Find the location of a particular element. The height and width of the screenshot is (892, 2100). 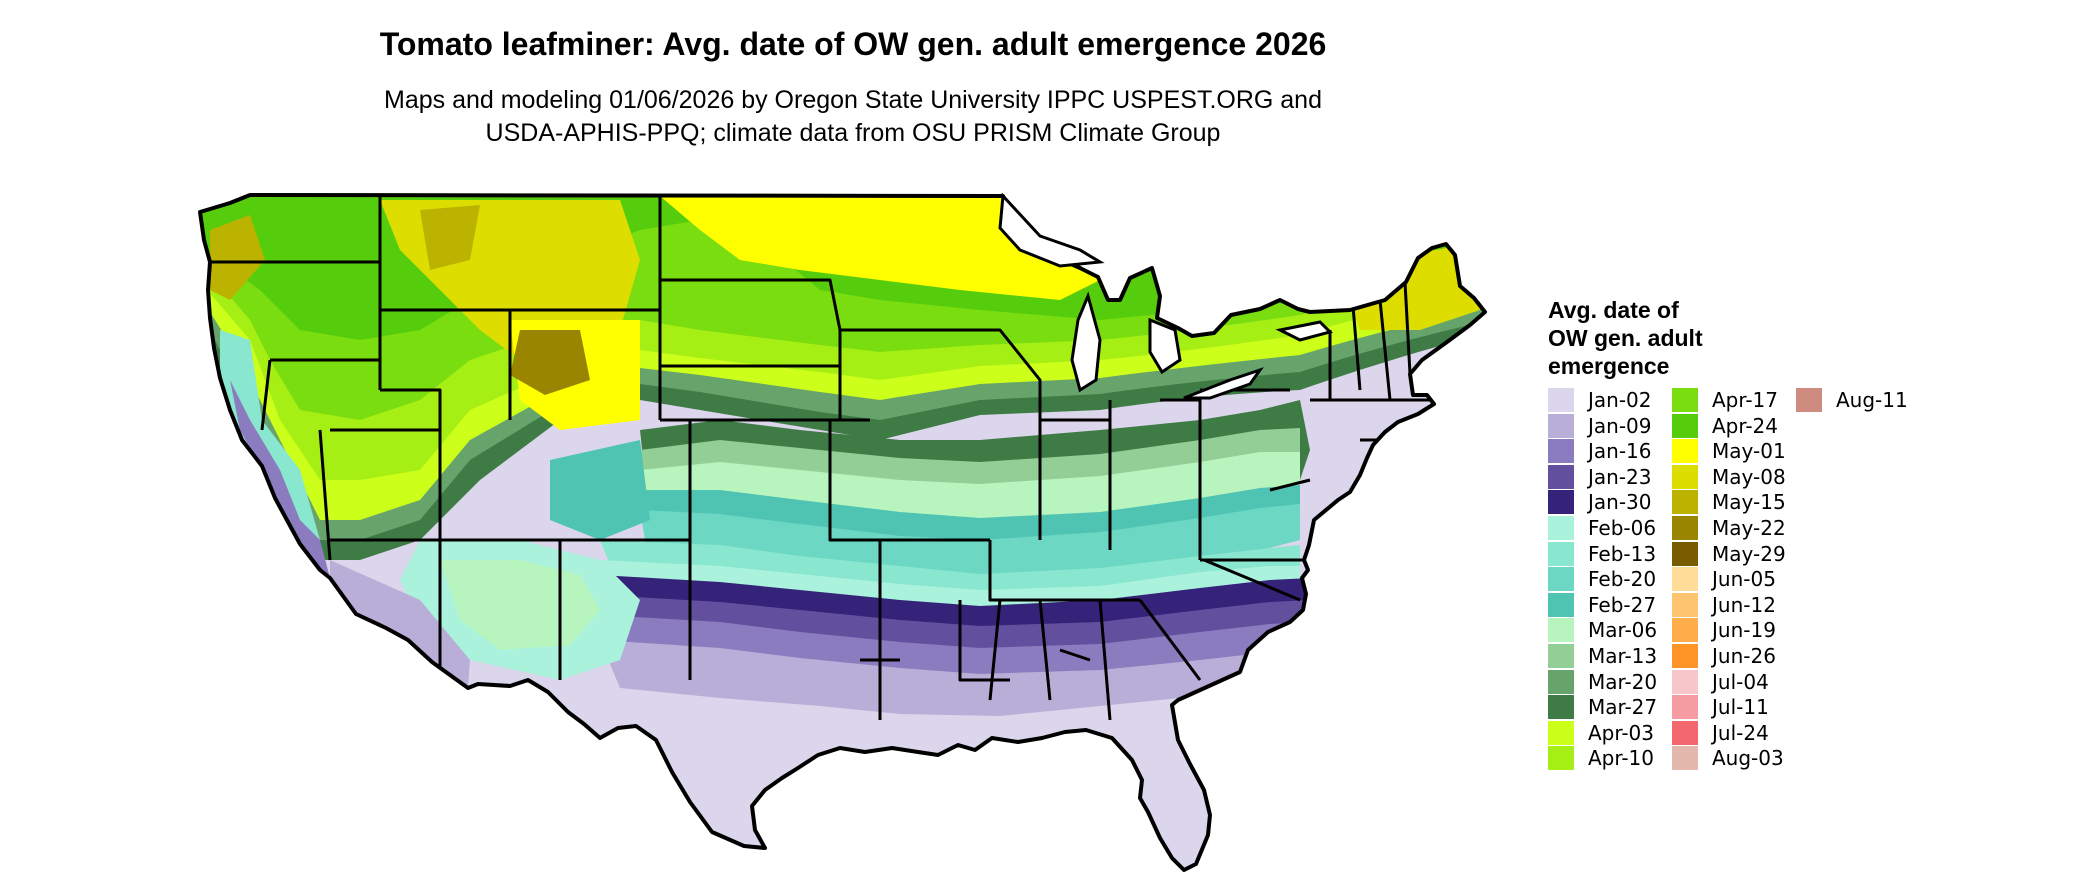

legend-item: Apr-10 is located at coordinates (1633, 759).